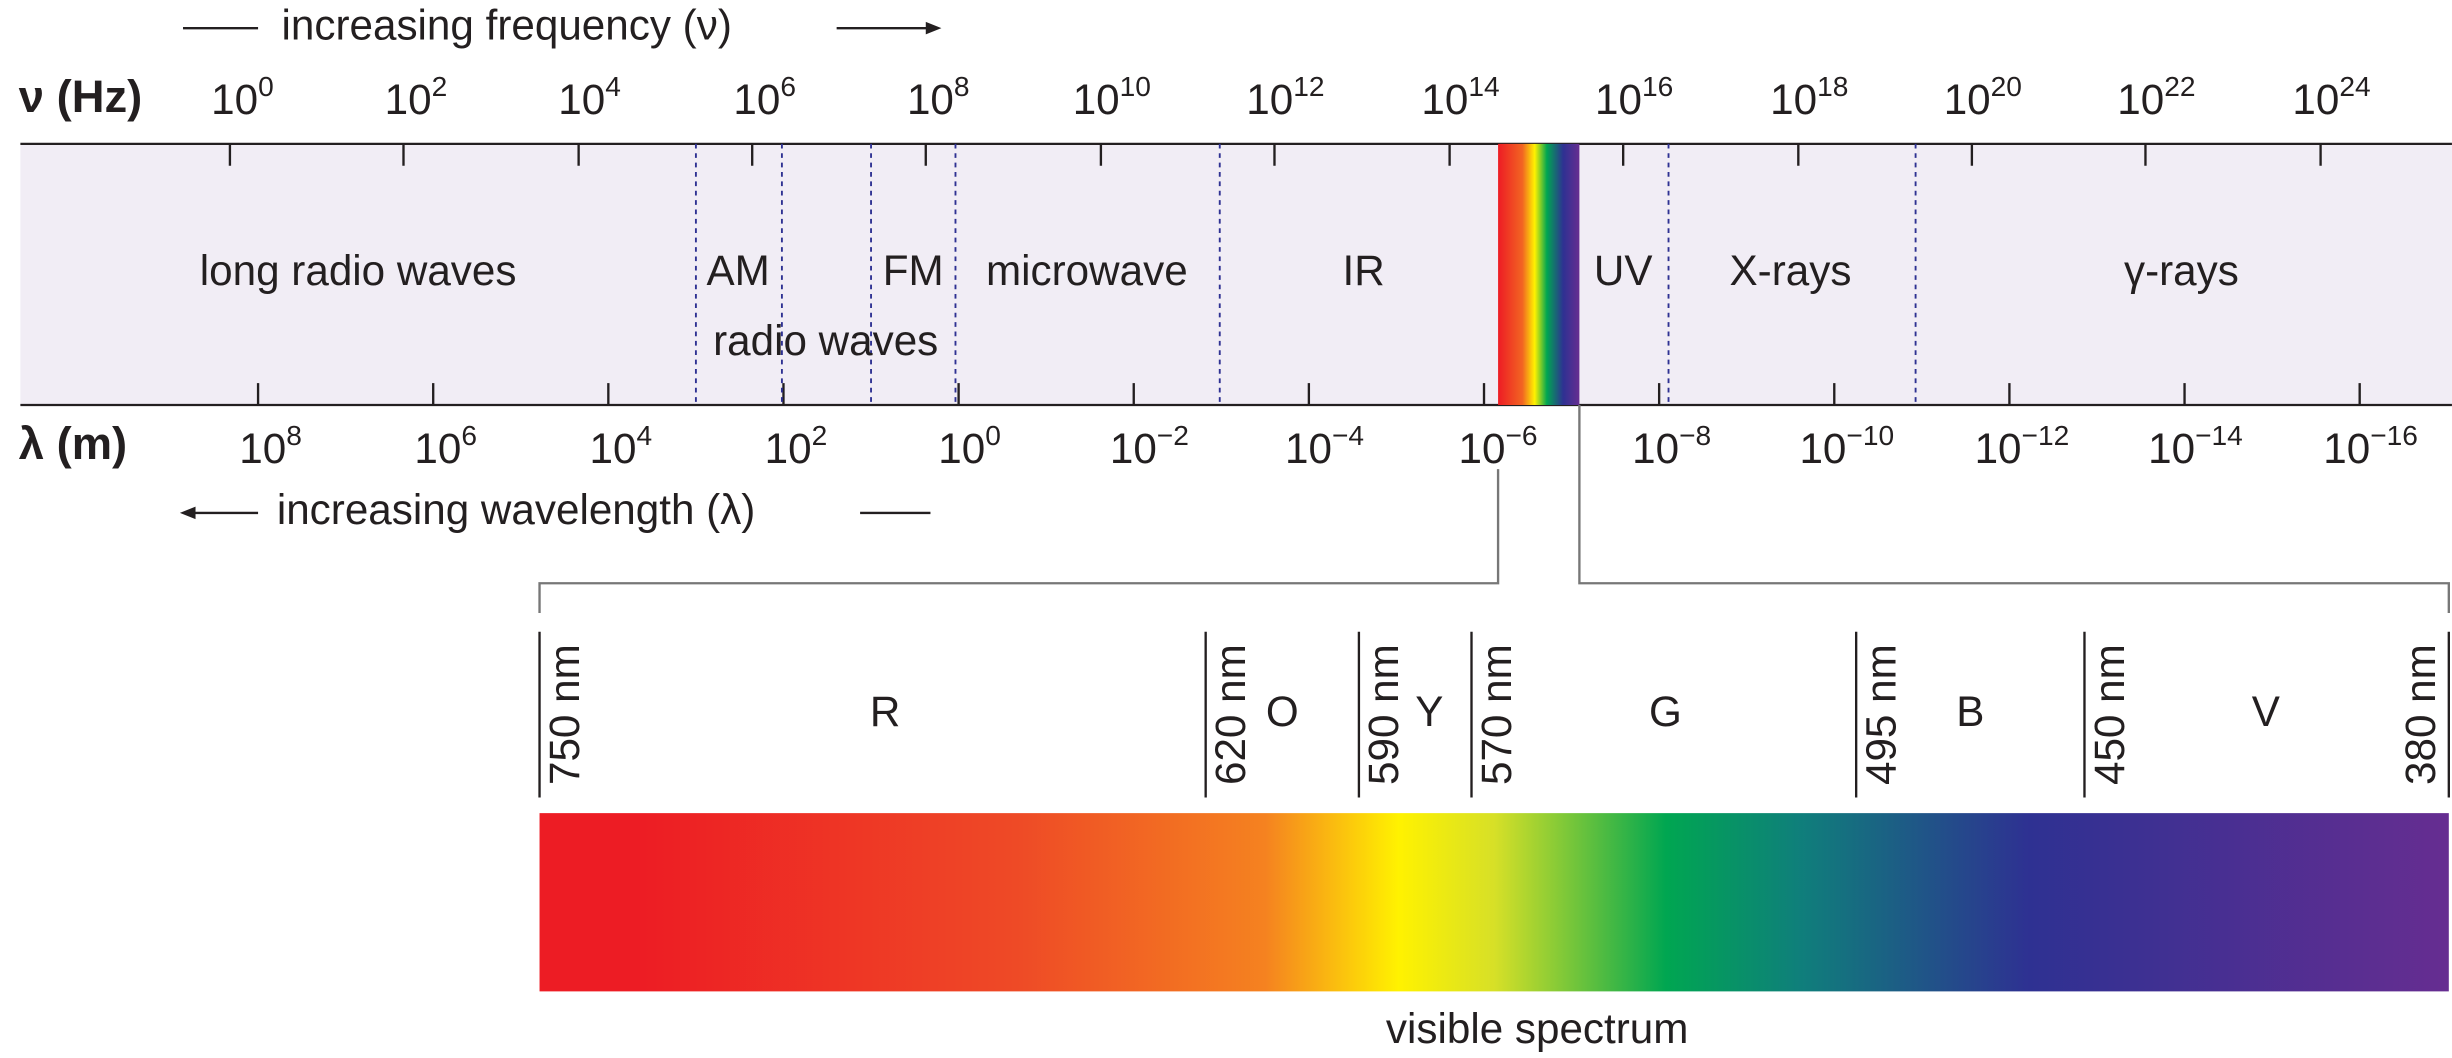 The height and width of the screenshot is (1058, 2452). Describe the element at coordinates (558, 270) in the screenshot. I see `arrows` at that location.